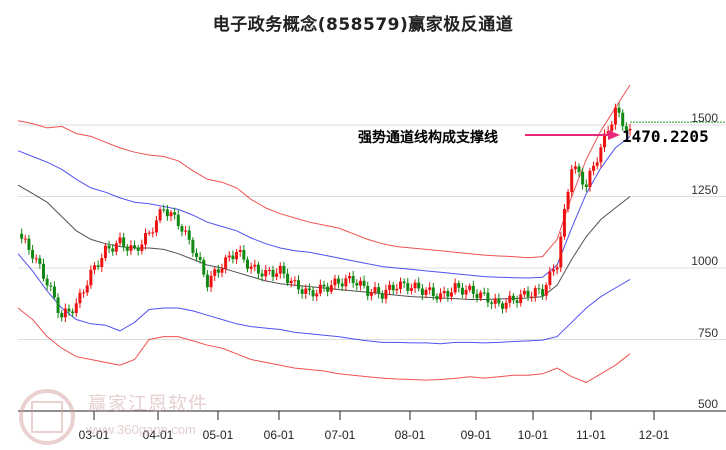  What do you see at coordinates (47, 417) in the screenshot?
I see `watermark-logo-icon` at bounding box center [47, 417].